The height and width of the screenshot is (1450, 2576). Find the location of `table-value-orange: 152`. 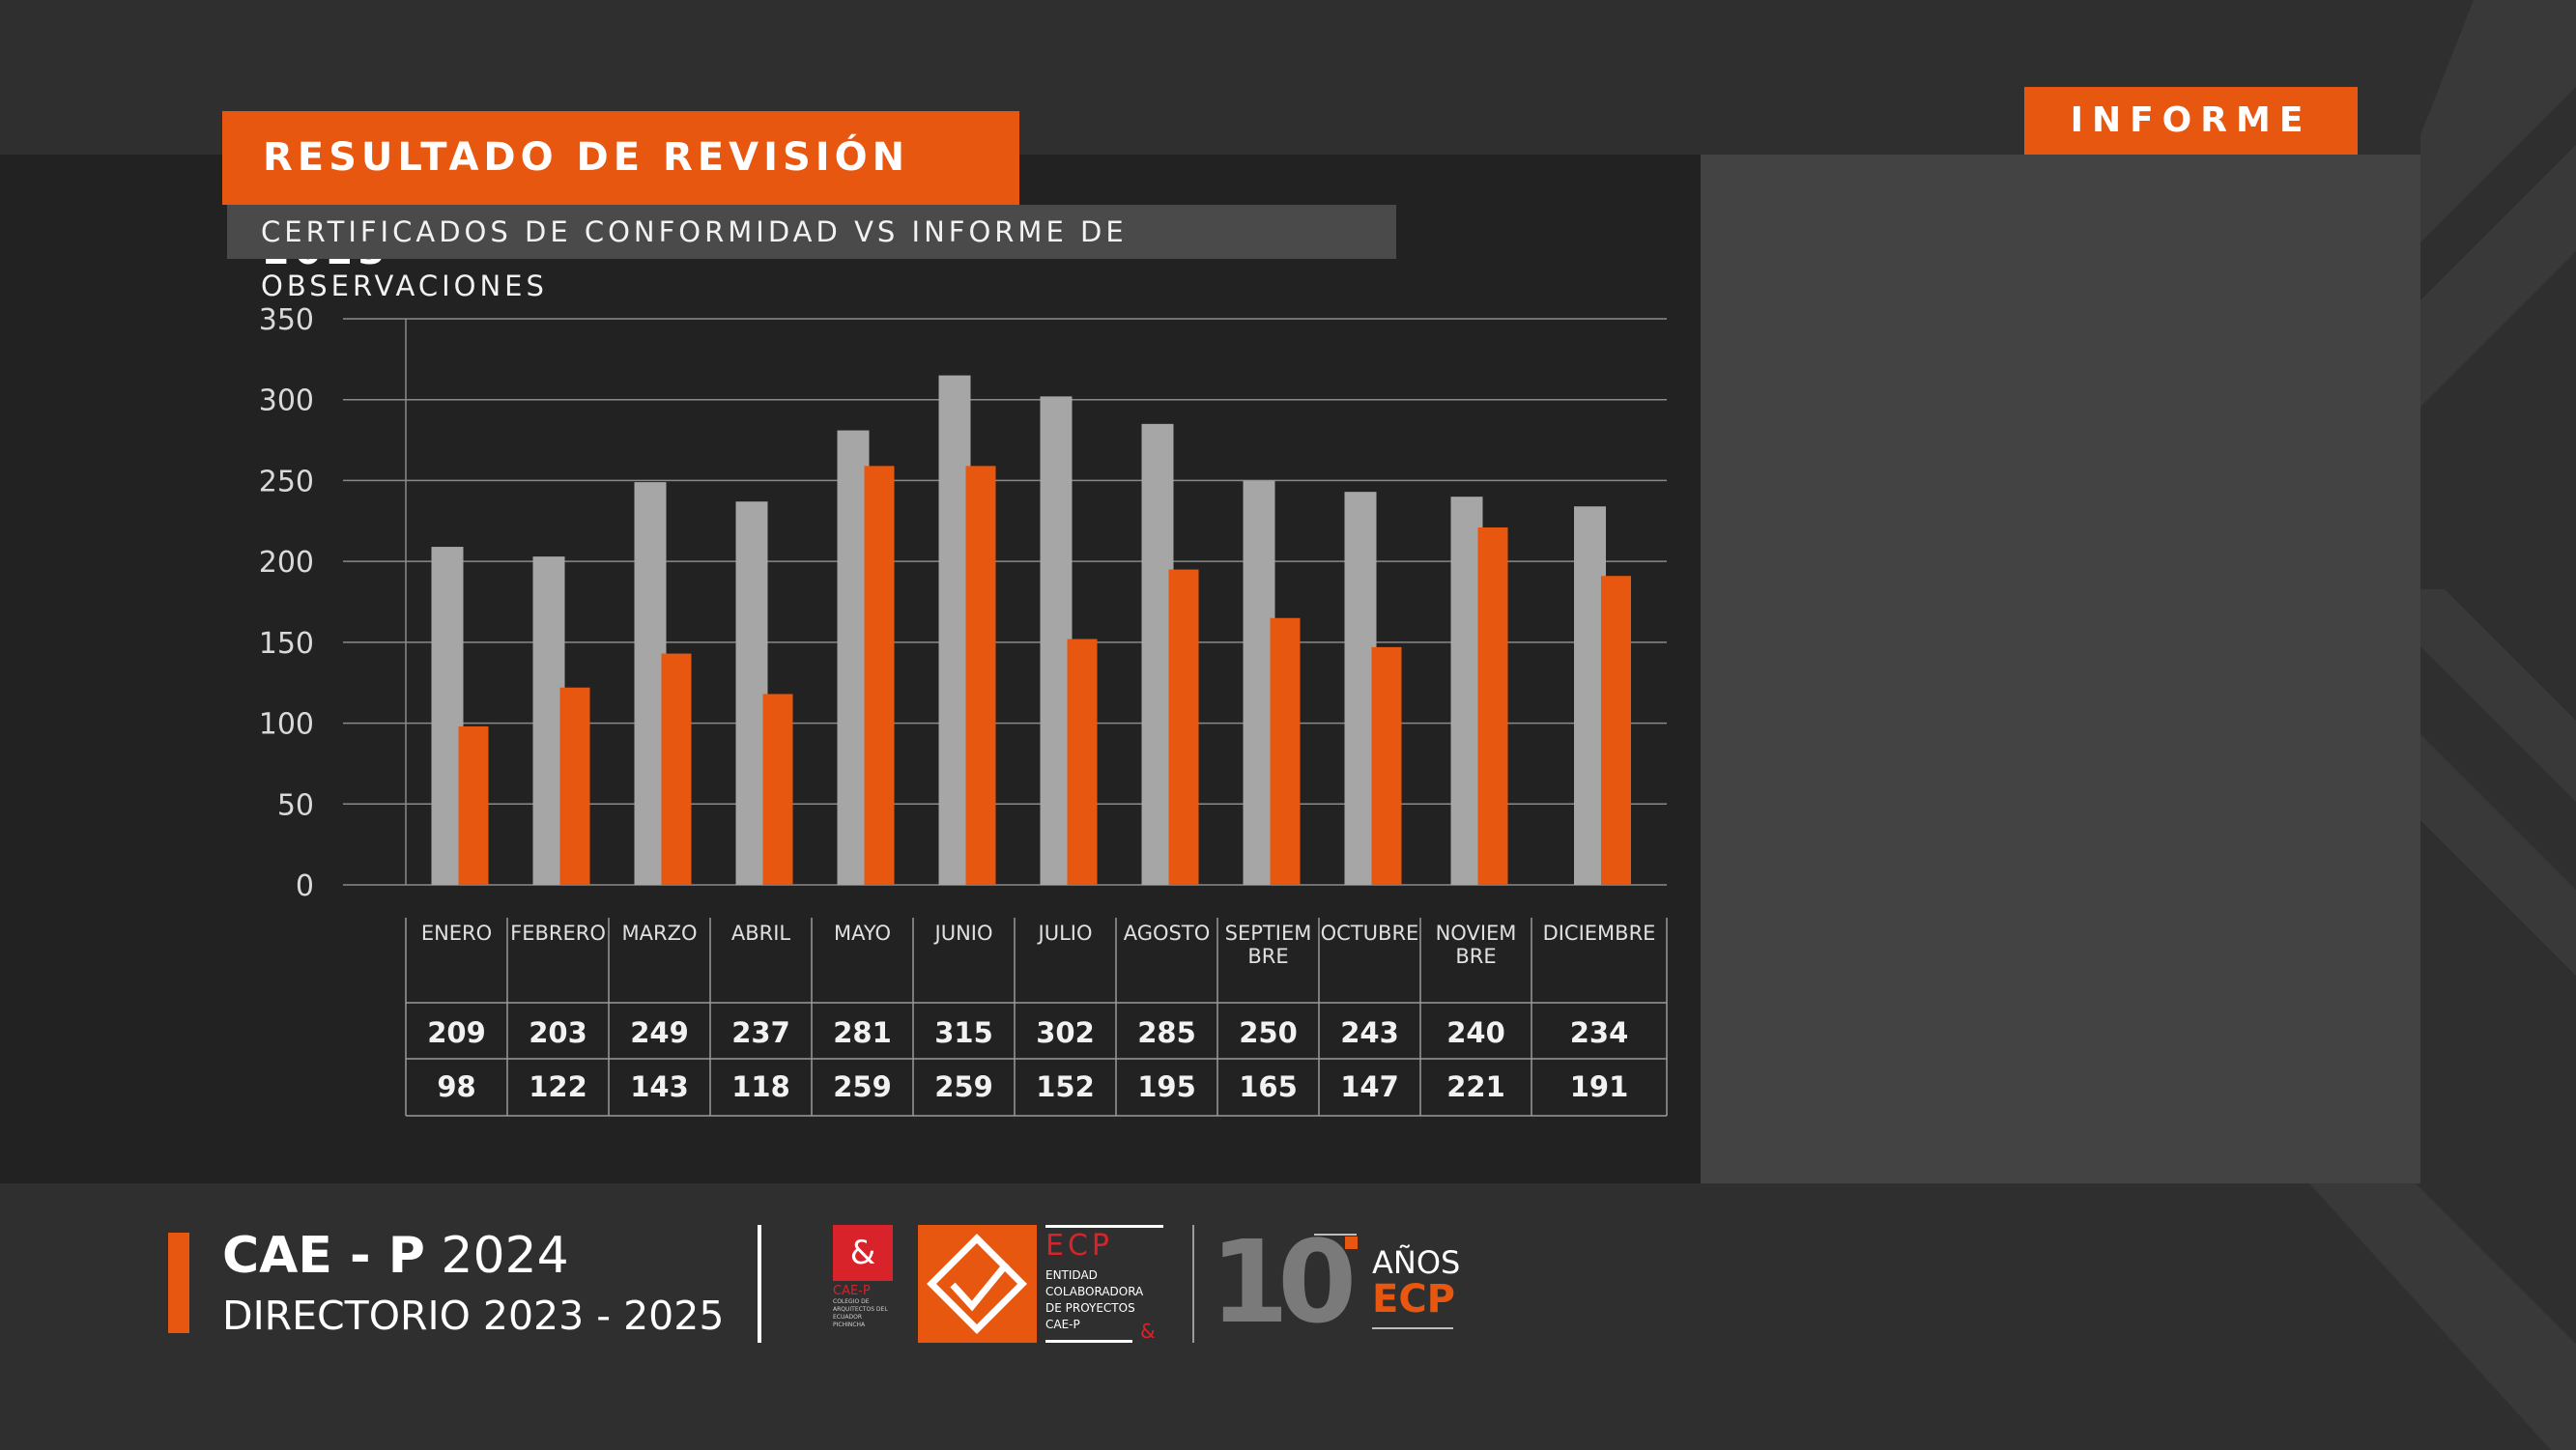

table-value-orange: 152 is located at coordinates (1065, 1087).